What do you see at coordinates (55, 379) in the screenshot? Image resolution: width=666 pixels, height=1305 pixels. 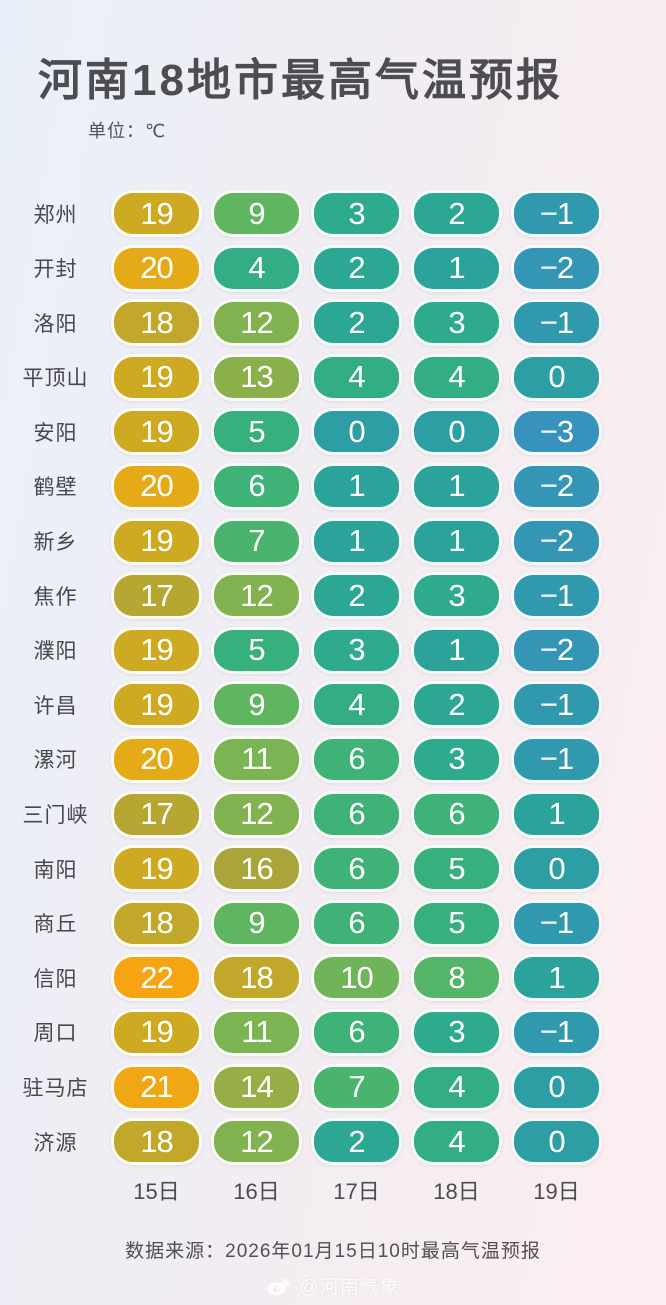 I see `city-label: 平顶山` at bounding box center [55, 379].